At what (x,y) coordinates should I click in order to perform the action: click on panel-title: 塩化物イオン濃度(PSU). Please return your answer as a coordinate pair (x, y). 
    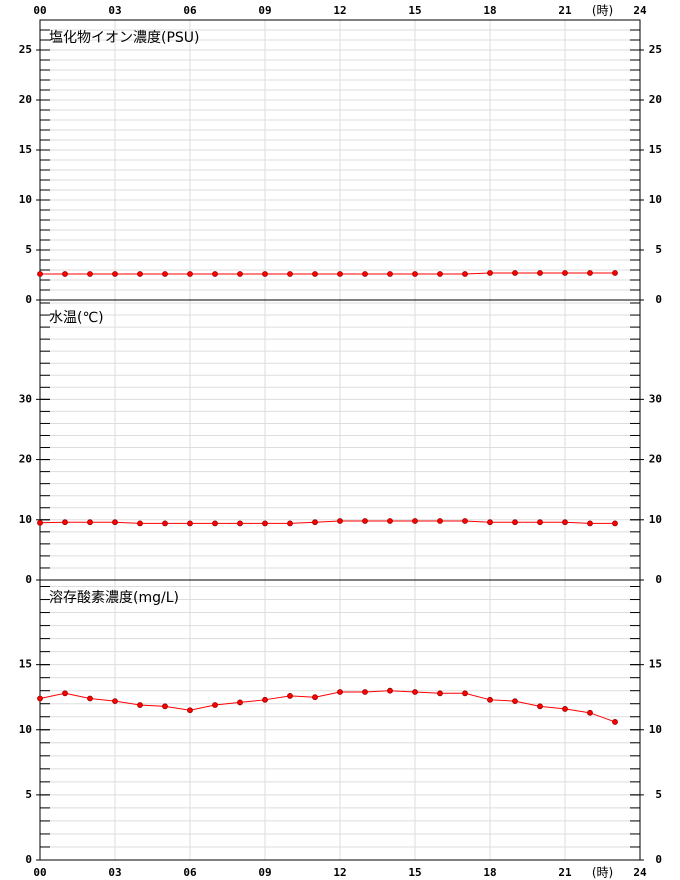
    Looking at the image, I should click on (124, 38).